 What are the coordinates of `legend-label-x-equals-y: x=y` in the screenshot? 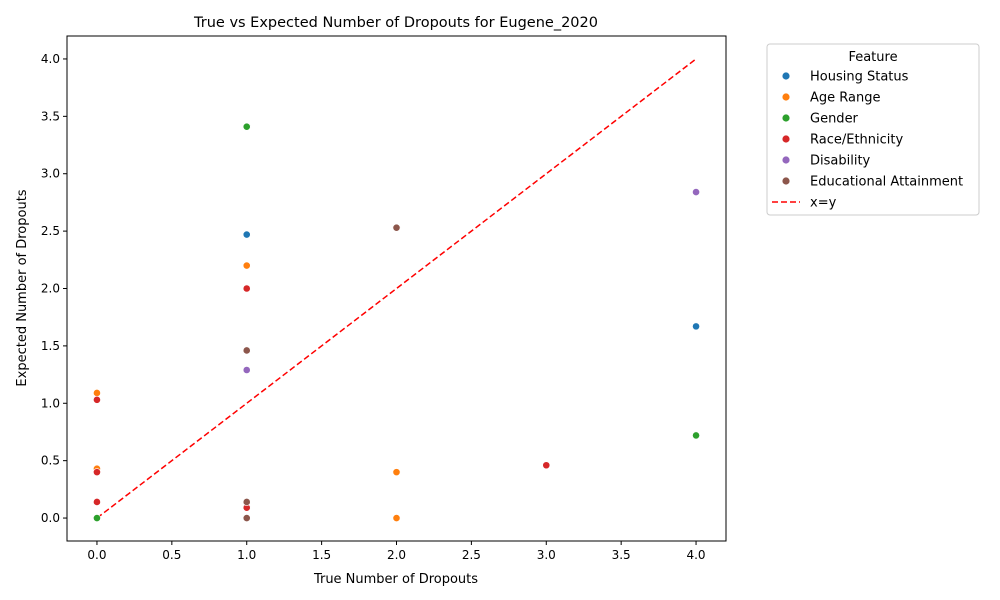 It's located at (823, 203).